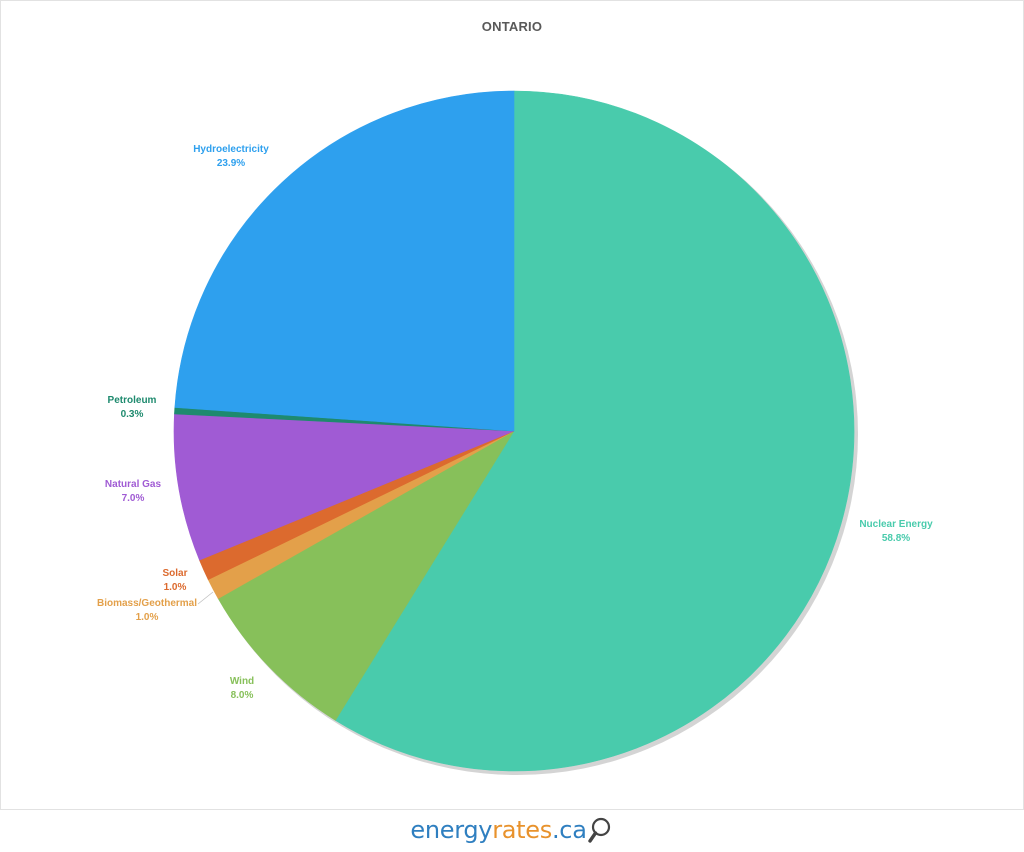  I want to click on slice-value-nuclear-energy: 58.8%, so click(896, 538).